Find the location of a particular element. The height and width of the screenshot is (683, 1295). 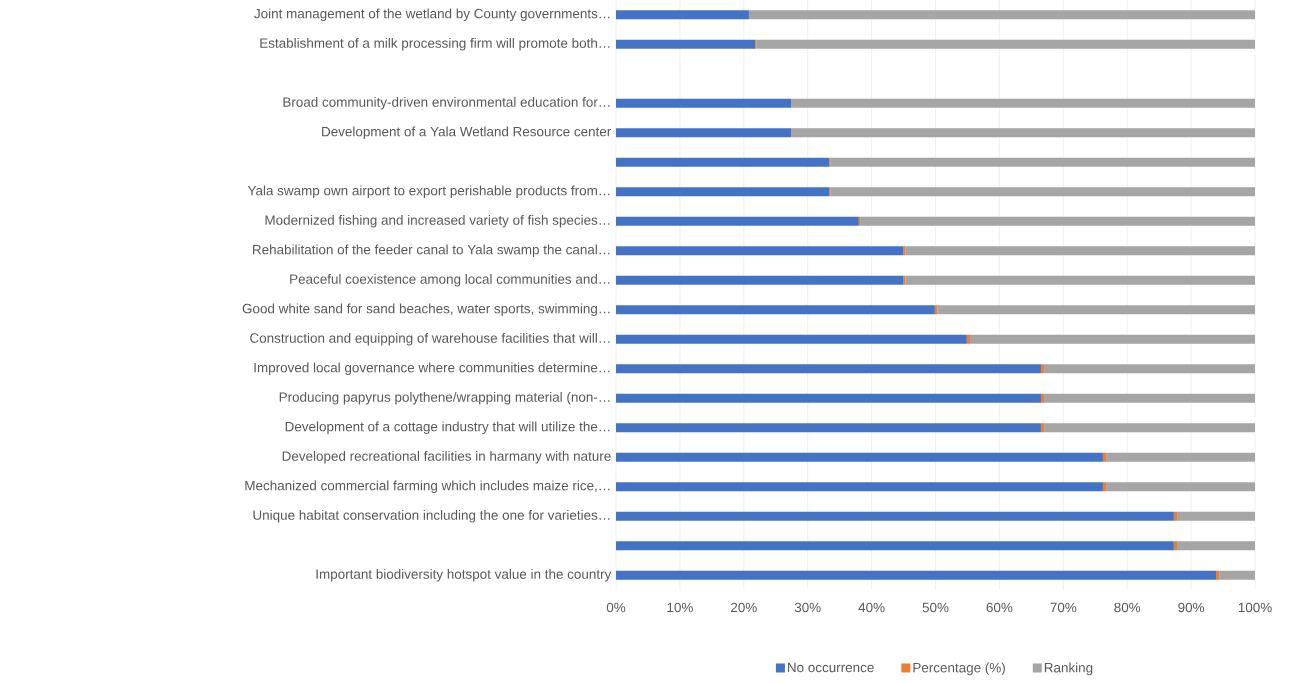

y-tick-label: Development of a Yala Wetland Resource center is located at coordinates (467, 133).